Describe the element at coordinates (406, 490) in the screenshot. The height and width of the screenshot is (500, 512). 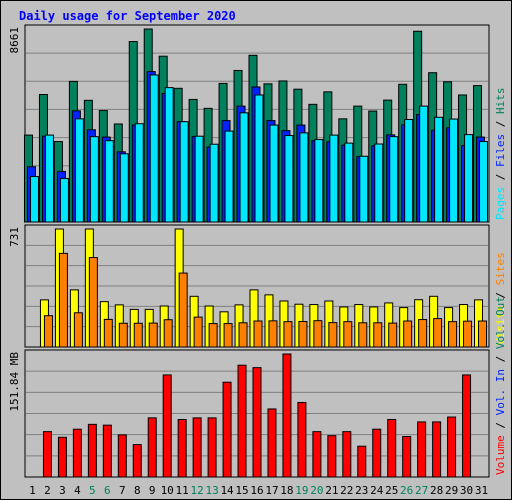
I see `x-tick-label: 26` at that location.